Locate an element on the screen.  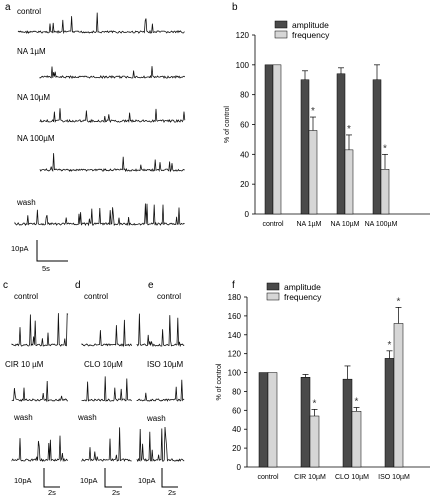
trace-na-10um is located at coordinates (112, 116).